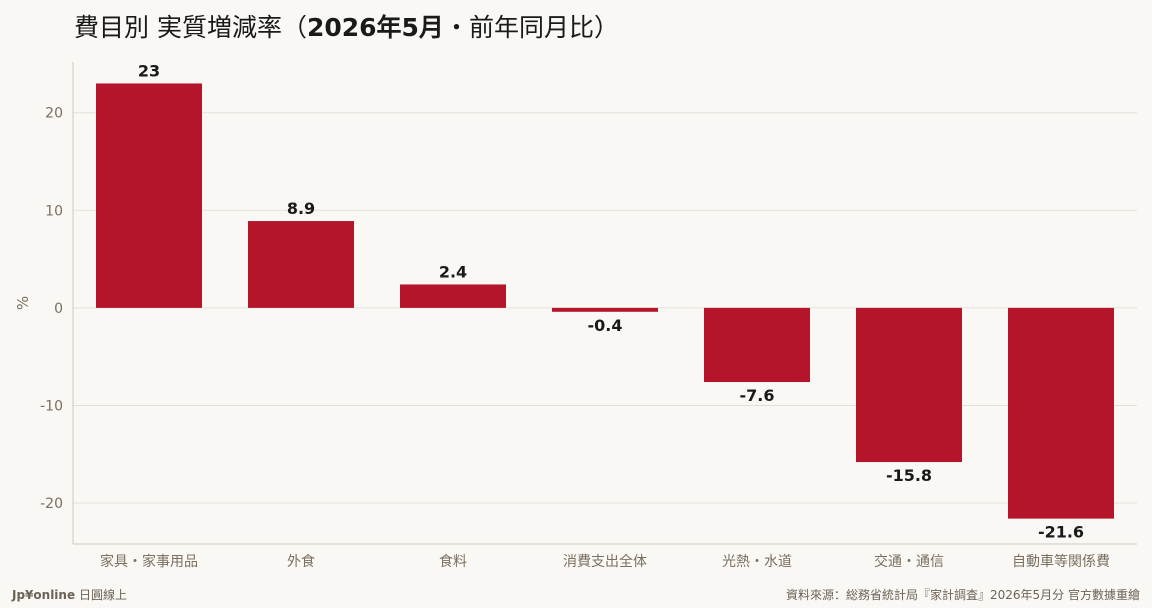 The height and width of the screenshot is (608, 1152). I want to click on brand-subtitle: 日圓線上, so click(102, 595).